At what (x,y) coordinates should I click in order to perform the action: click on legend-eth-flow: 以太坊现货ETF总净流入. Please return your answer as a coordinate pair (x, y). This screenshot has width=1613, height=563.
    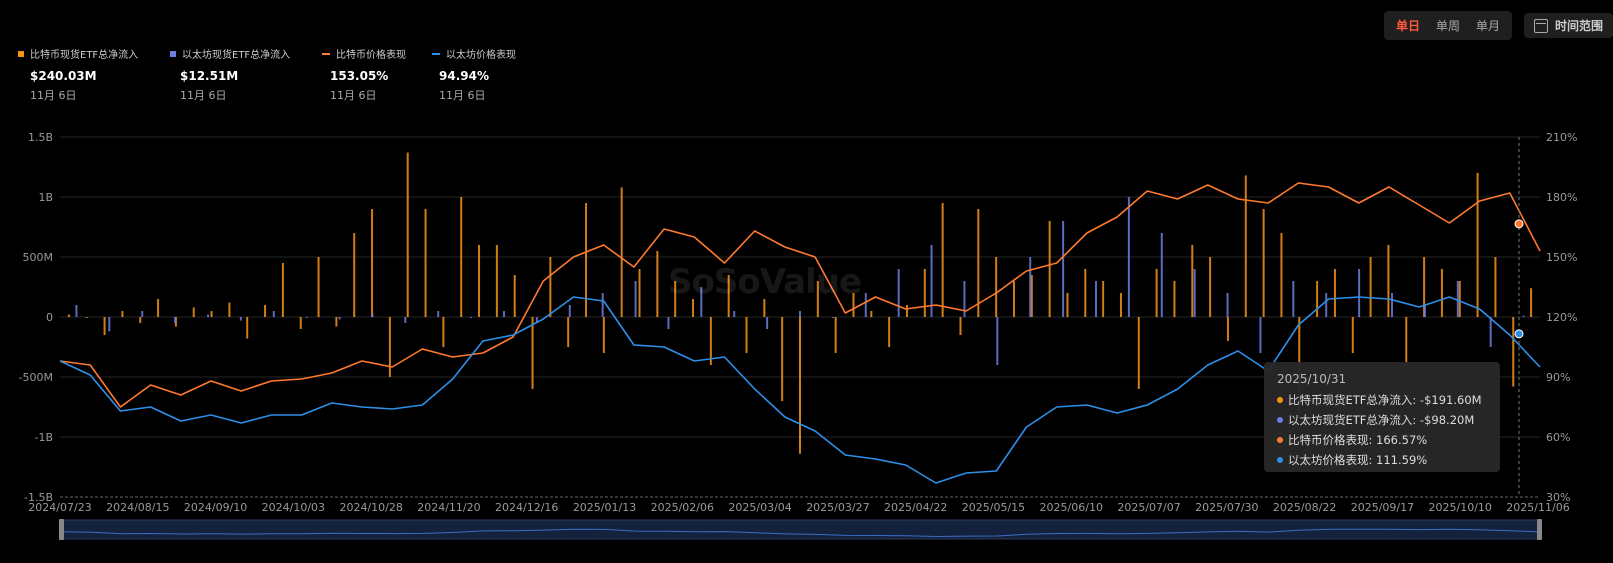
    Looking at the image, I should click on (234, 53).